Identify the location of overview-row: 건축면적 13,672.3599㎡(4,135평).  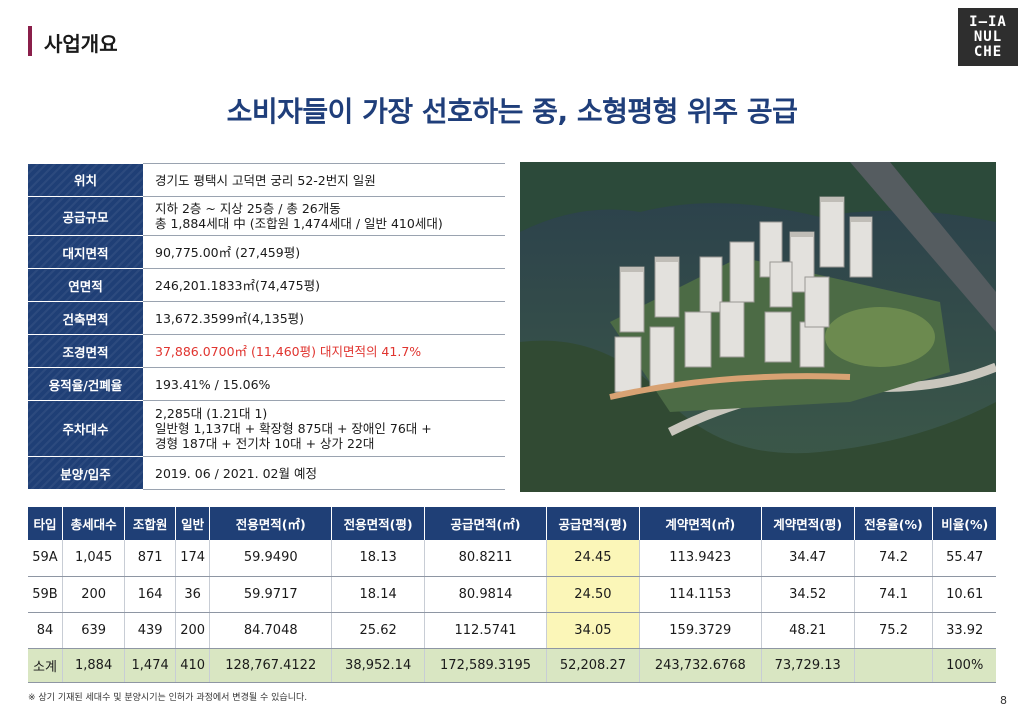
(266, 318).